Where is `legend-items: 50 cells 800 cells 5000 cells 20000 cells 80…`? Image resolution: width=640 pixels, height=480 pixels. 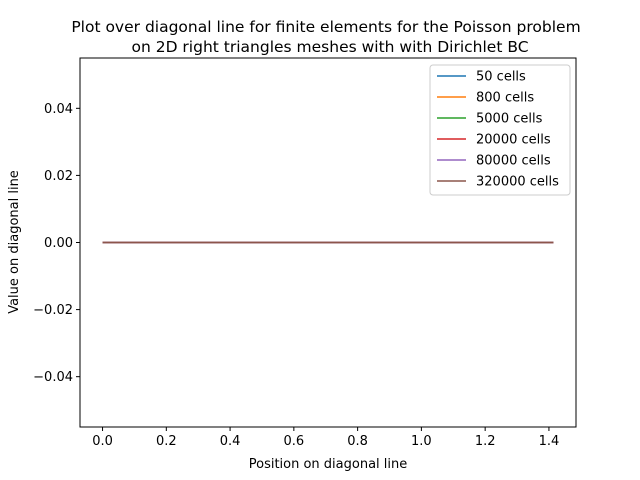
legend-items: 50 cells 800 cells 5000 cells 20000 cells 80… is located at coordinates (498, 130).